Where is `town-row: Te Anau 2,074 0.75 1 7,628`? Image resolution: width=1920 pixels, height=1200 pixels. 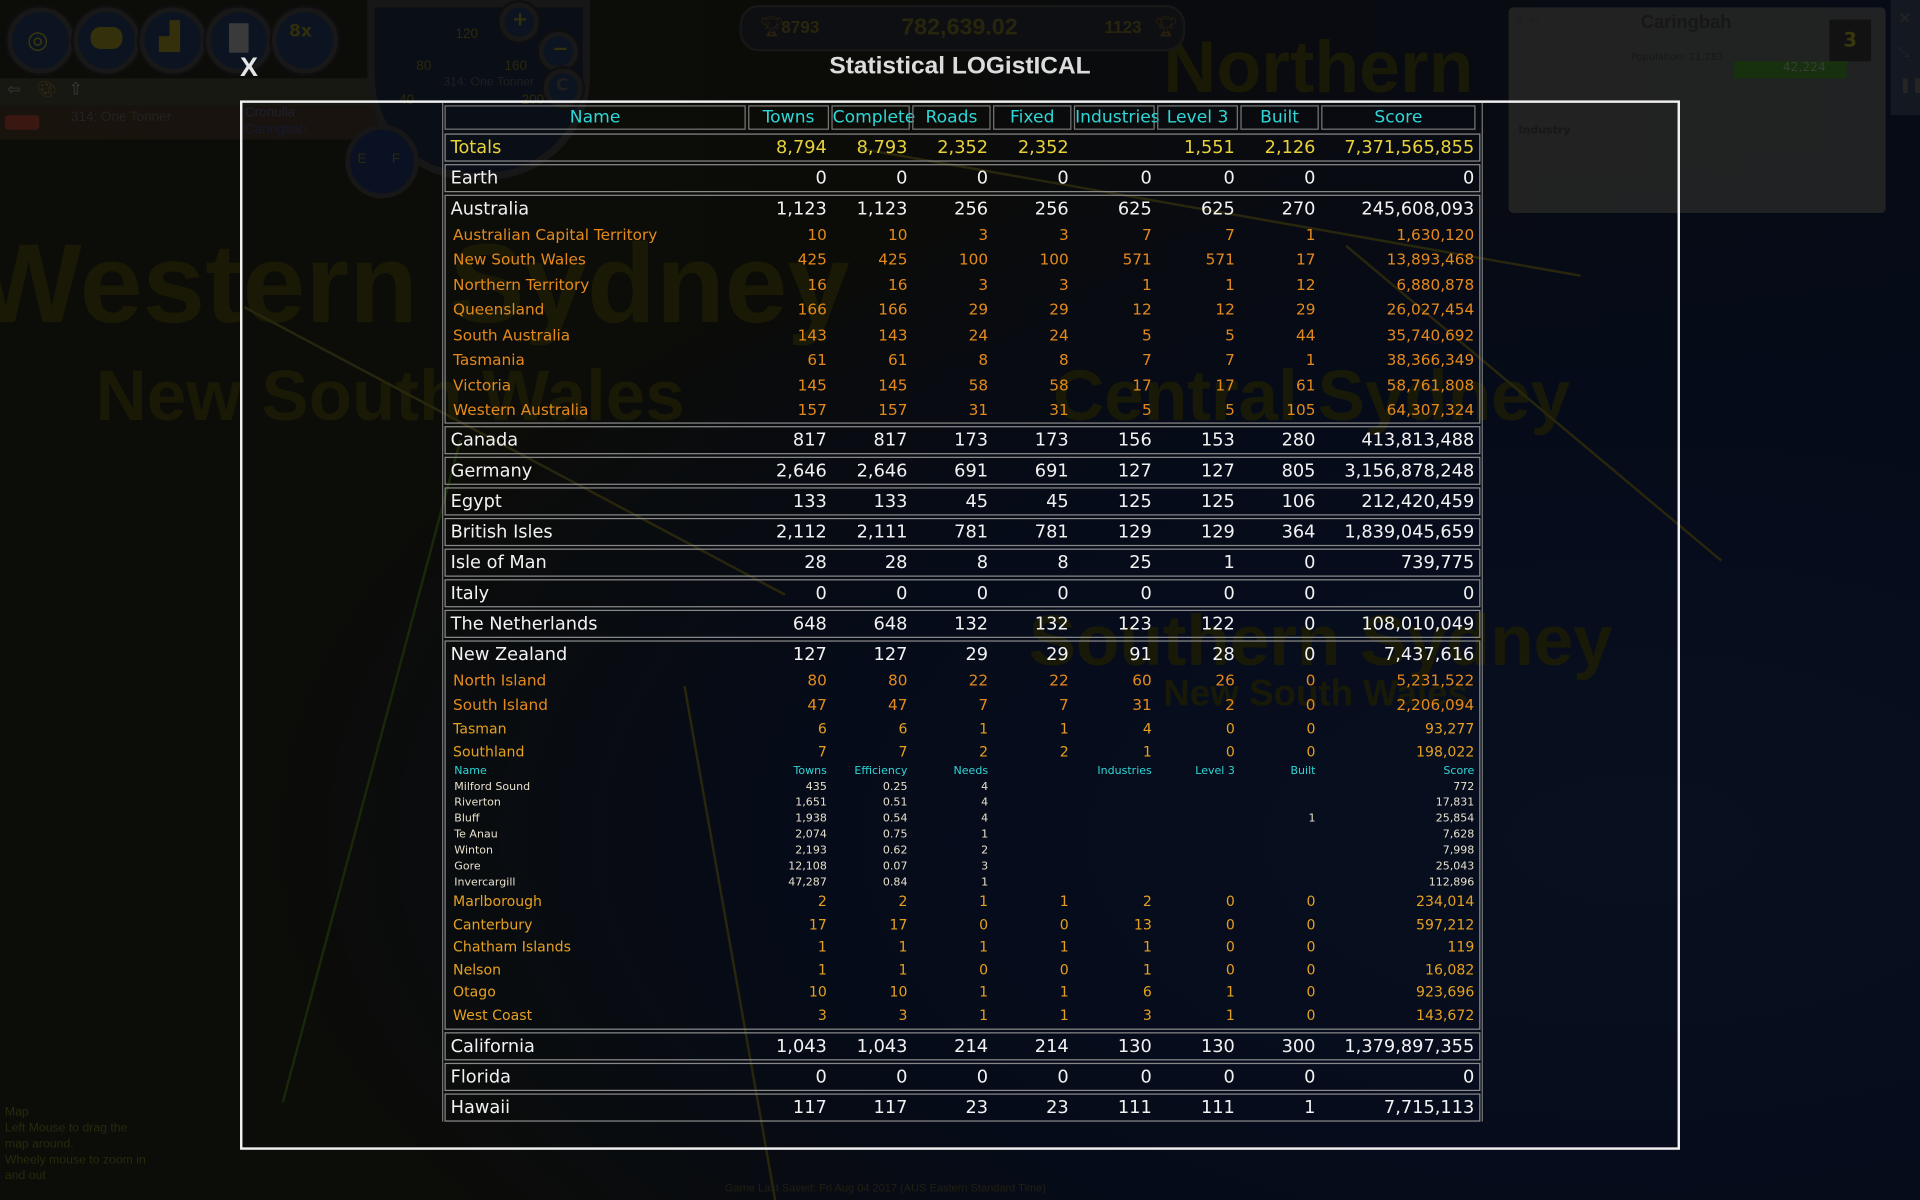 town-row: Te Anau 2,074 0.75 1 7,628 is located at coordinates (962, 835).